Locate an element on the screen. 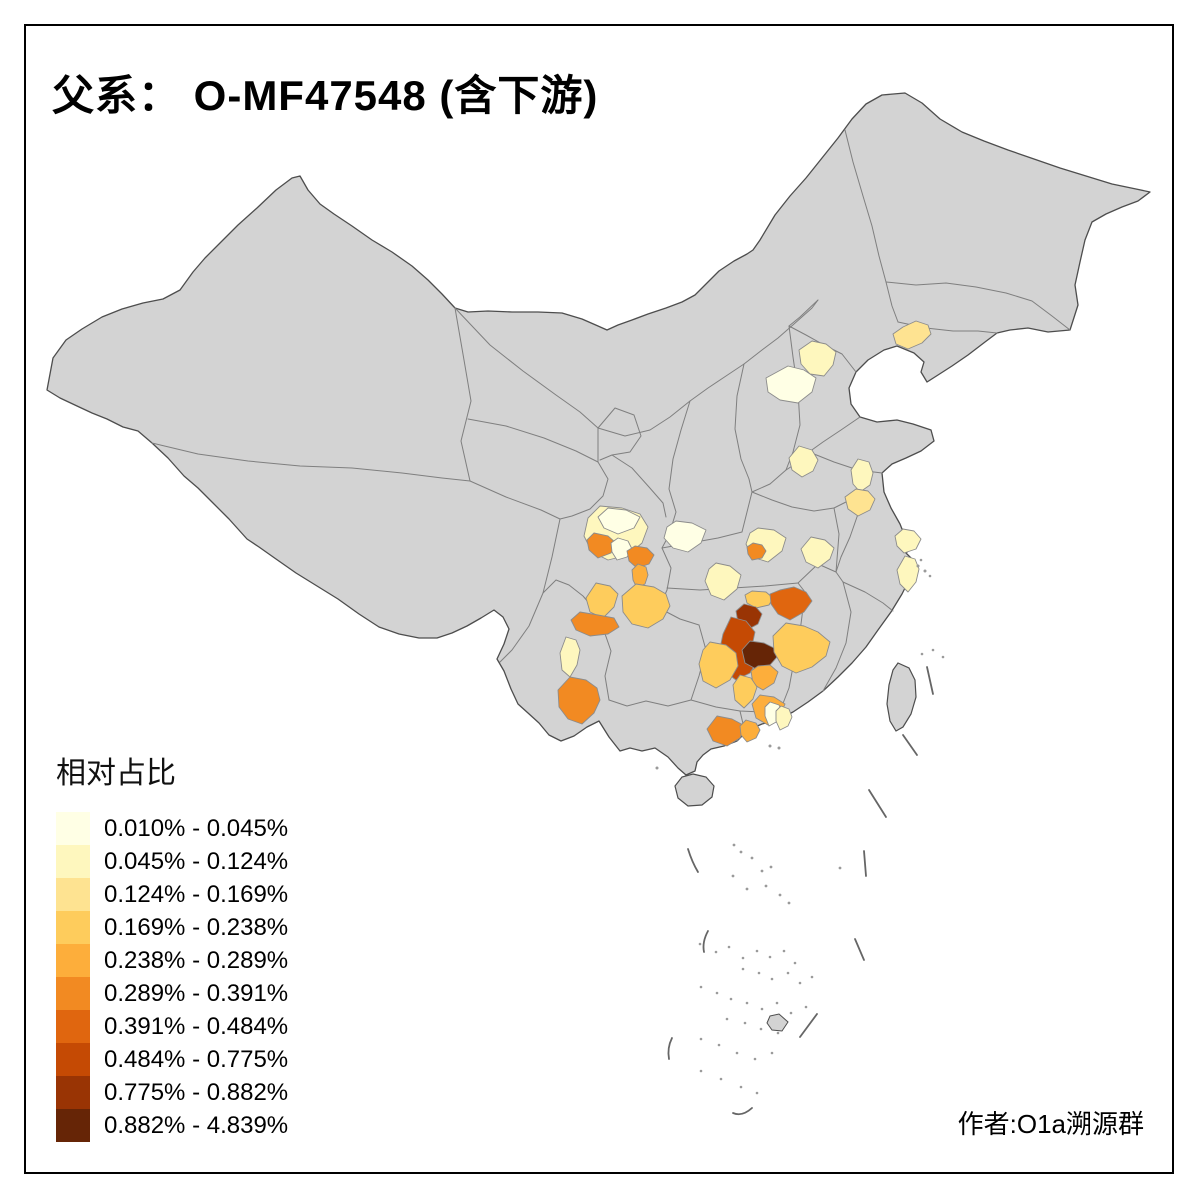  legend-item: 0.391% - 0.484% is located at coordinates (172, 1026).